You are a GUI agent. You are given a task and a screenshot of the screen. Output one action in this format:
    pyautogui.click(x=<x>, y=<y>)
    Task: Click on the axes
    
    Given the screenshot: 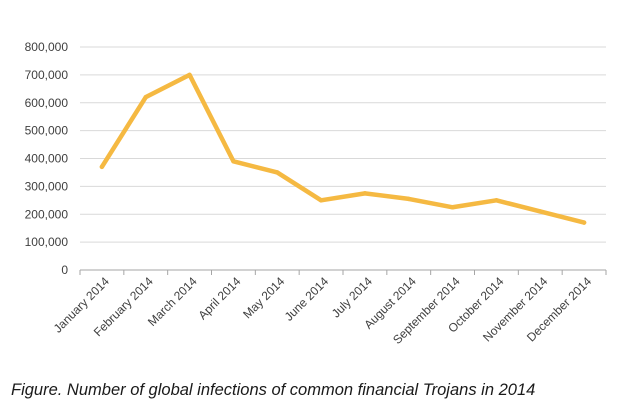 What is the action you would take?
    pyautogui.click(x=343, y=272)
    